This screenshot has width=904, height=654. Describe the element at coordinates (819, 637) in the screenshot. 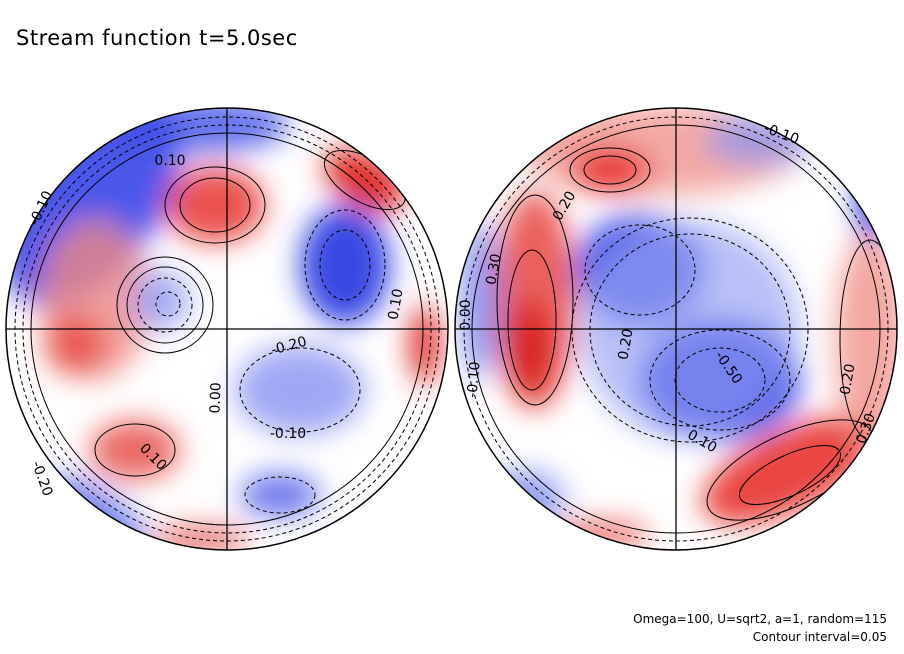

I see `footer-contour-interval: Contour interval=0.05` at that location.